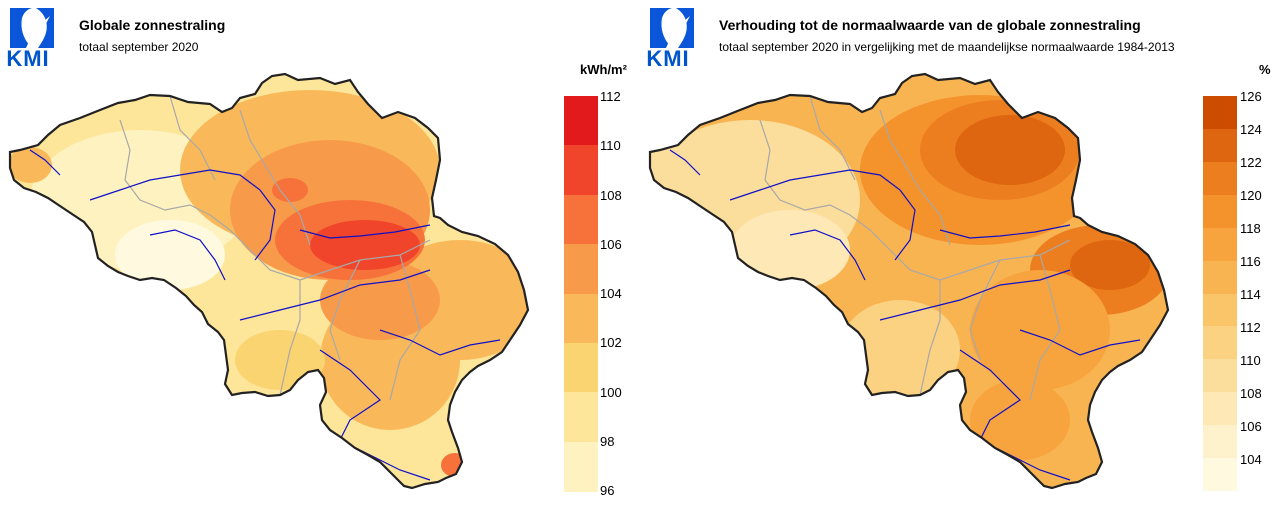 Image resolution: width=1280 pixels, height=507 pixels. Describe the element at coordinates (1251, 129) in the screenshot. I see `legend-tick: 124` at that location.